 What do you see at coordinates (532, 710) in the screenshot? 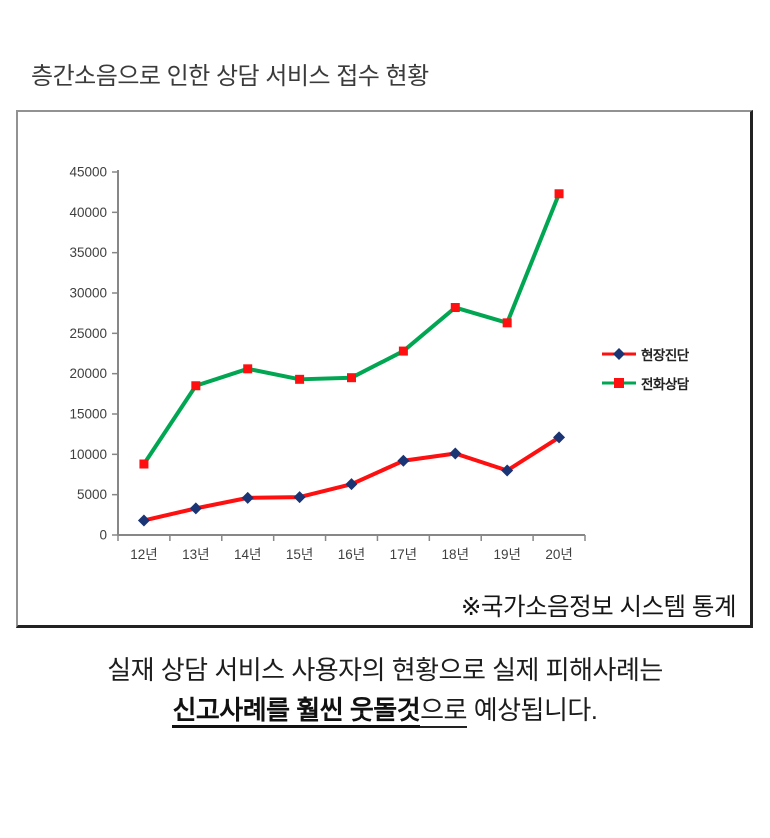
I see `caption-rest: 예상됩니다.` at bounding box center [532, 710].